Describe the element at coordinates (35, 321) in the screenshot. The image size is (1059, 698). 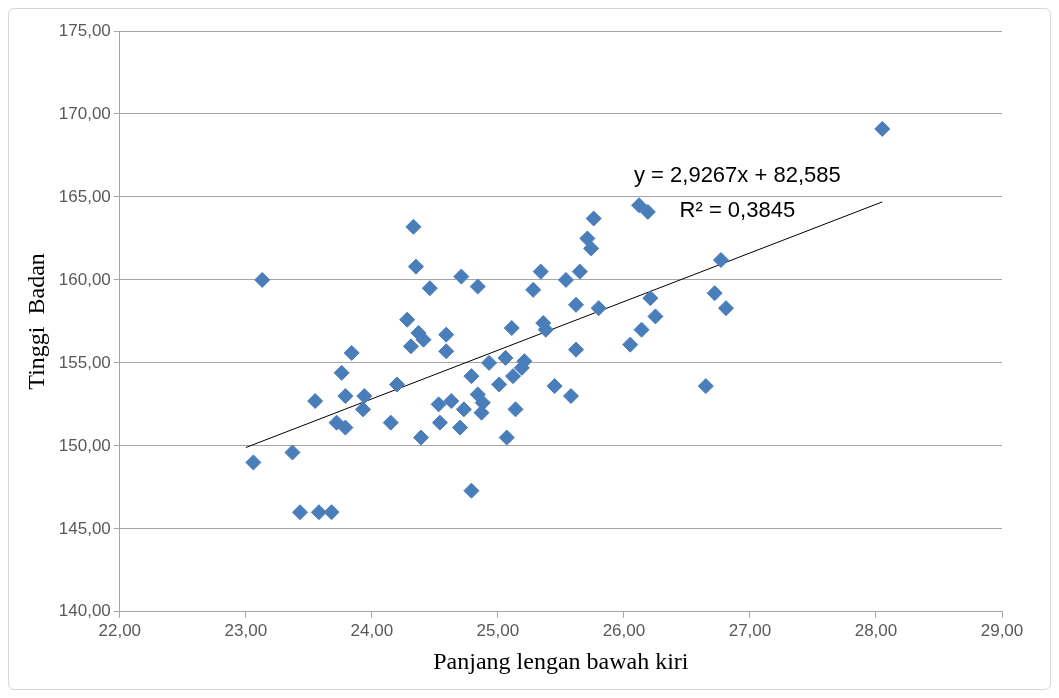
I see `y-axis-title: Tinggi Badan` at that location.